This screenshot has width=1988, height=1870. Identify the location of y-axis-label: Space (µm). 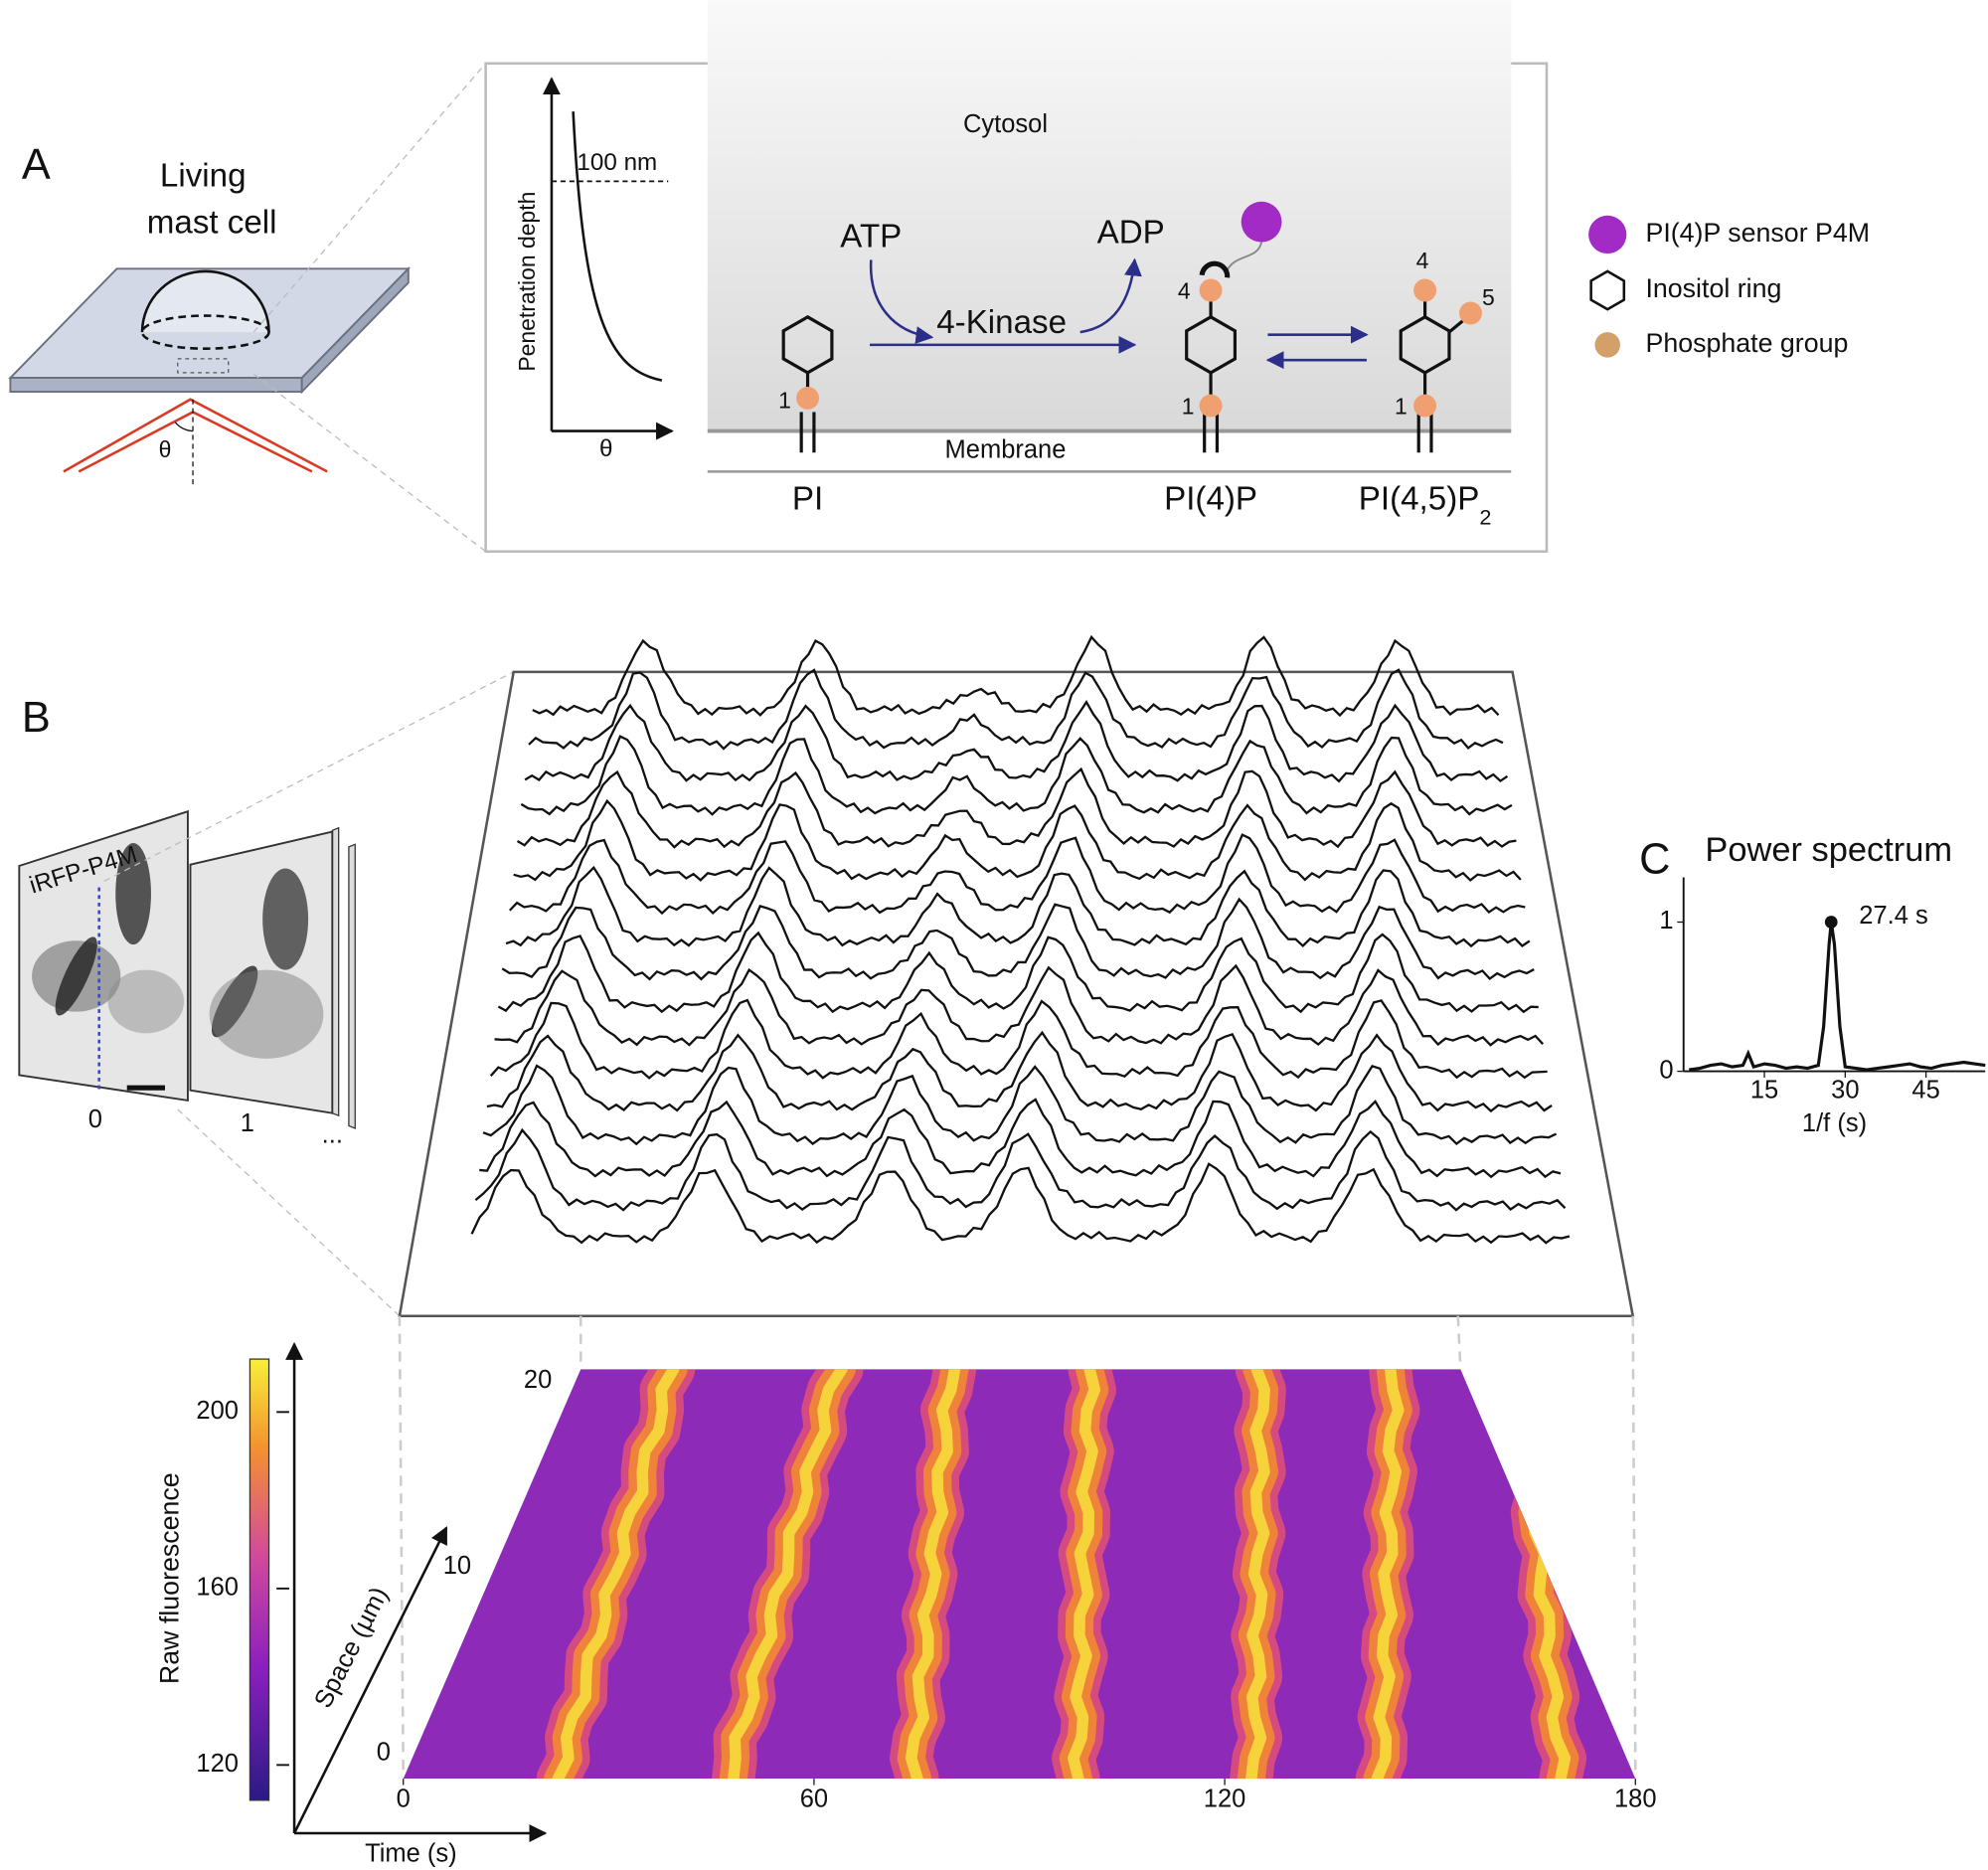
(351, 1648).